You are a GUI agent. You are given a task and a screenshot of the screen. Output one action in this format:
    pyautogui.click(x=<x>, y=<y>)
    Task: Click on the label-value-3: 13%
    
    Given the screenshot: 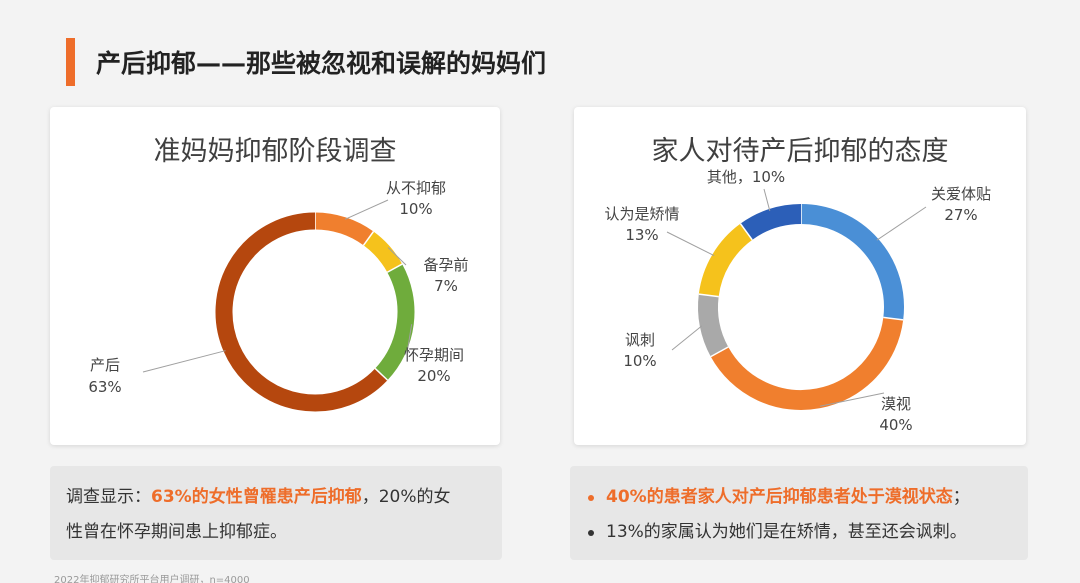 What is the action you would take?
    pyautogui.click(x=641, y=235)
    